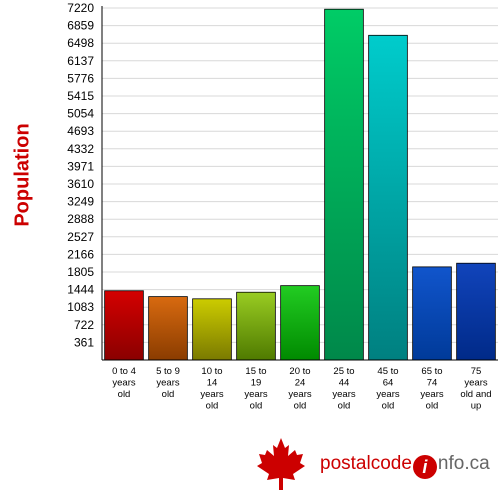 Image resolution: width=500 pixels, height=500 pixels. I want to click on x-tick-label: 20 to 24 years old, so click(299, 389).